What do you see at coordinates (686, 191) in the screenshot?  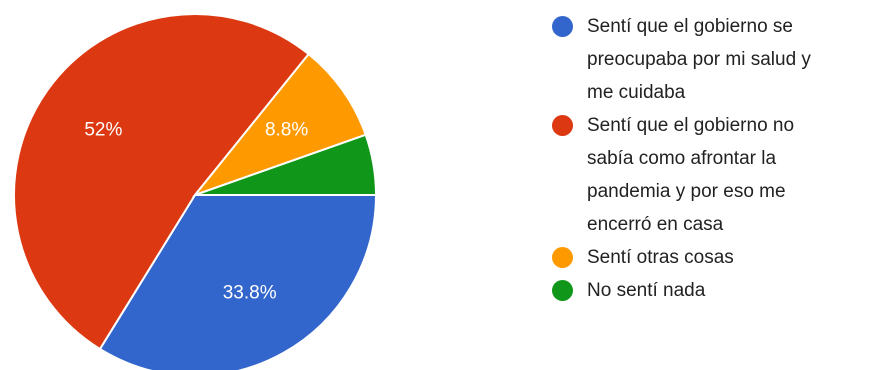 I see `legend-label-line: pandemia y por eso me` at bounding box center [686, 191].